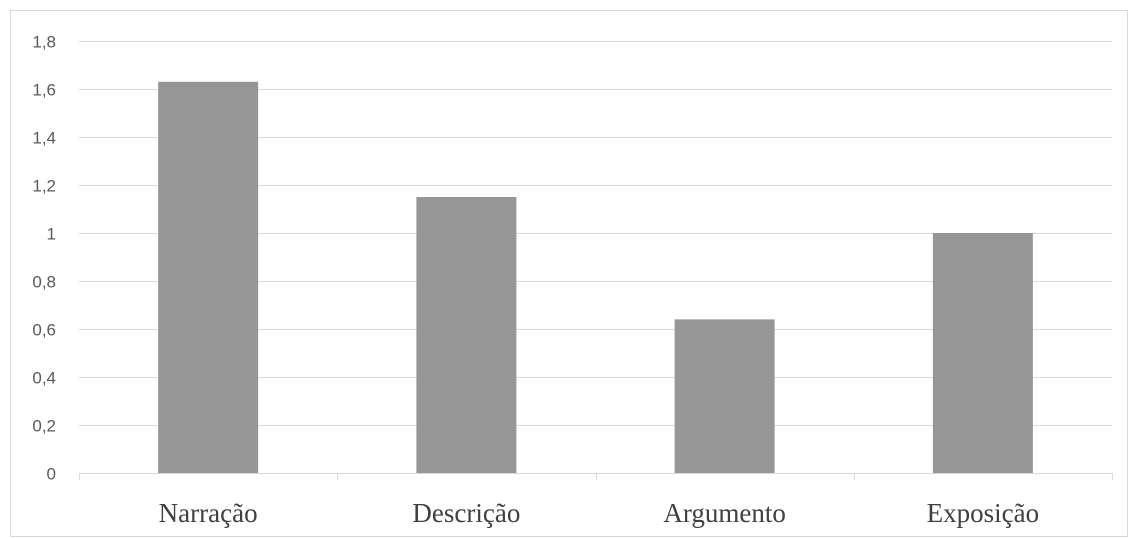 The height and width of the screenshot is (538, 1129). Describe the element at coordinates (466, 513) in the screenshot. I see `x-tick-label: Descrição` at that location.